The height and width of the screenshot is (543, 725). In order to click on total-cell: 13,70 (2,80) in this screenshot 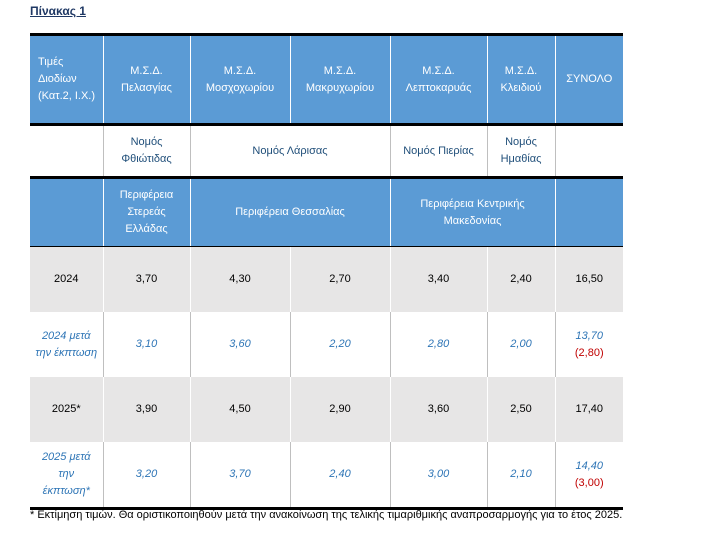, I will do `click(588, 344)`.